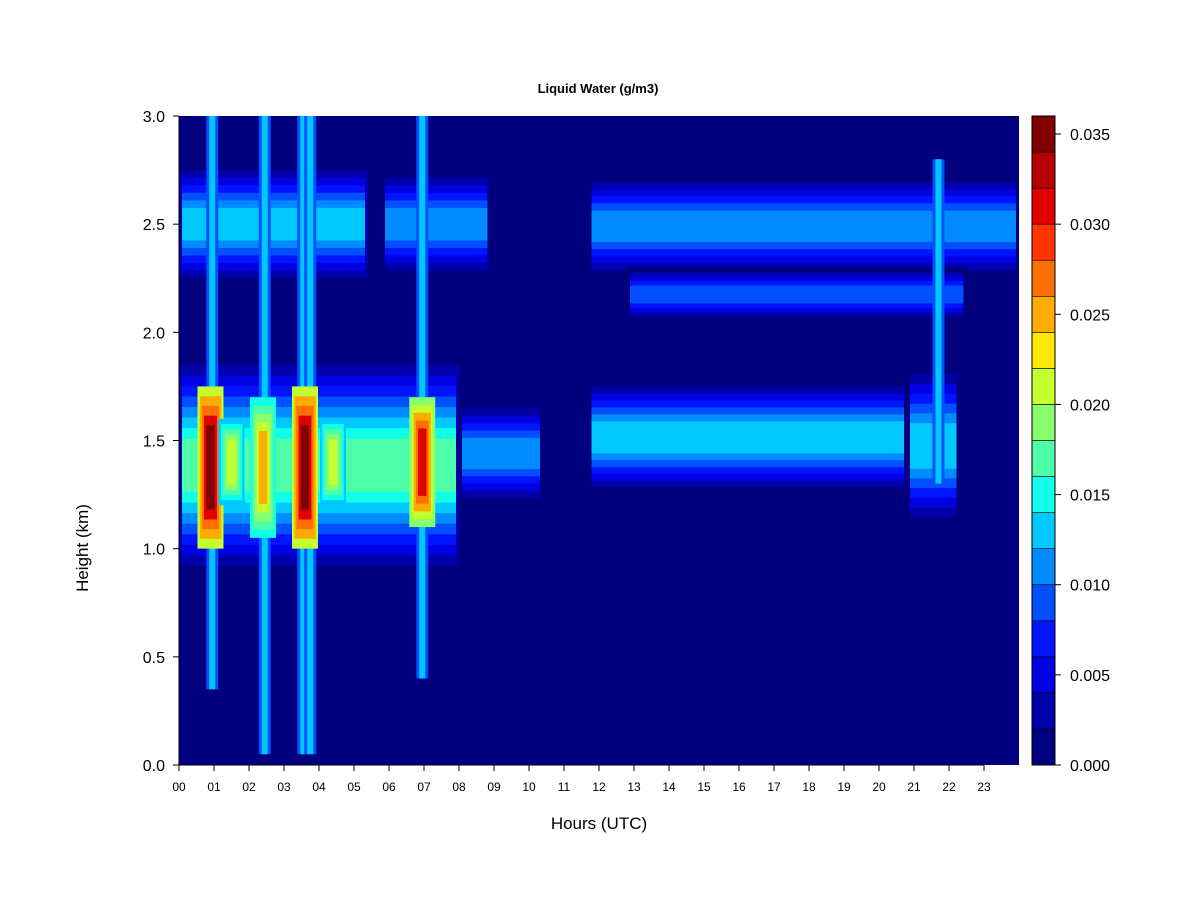 Image resolution: width=1200 pixels, height=900 pixels. I want to click on y-tick-label: 2.0, so click(154, 333).